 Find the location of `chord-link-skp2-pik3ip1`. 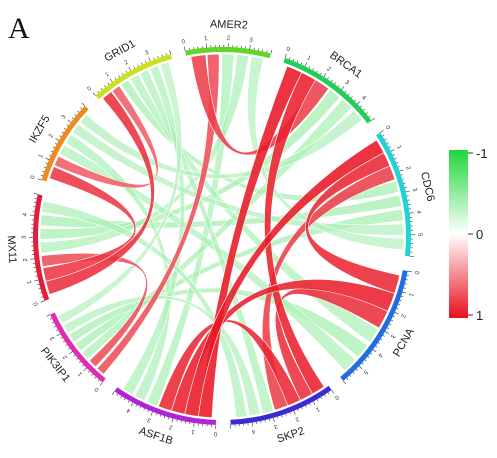

chord-link-skp2-pik3ip1 is located at coordinates (162, 356).